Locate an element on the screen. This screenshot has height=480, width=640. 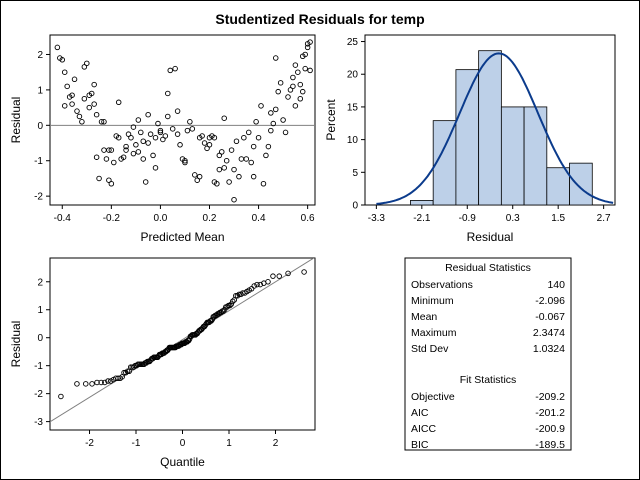
x-tick-label: 0.2 is located at coordinates (210, 218).